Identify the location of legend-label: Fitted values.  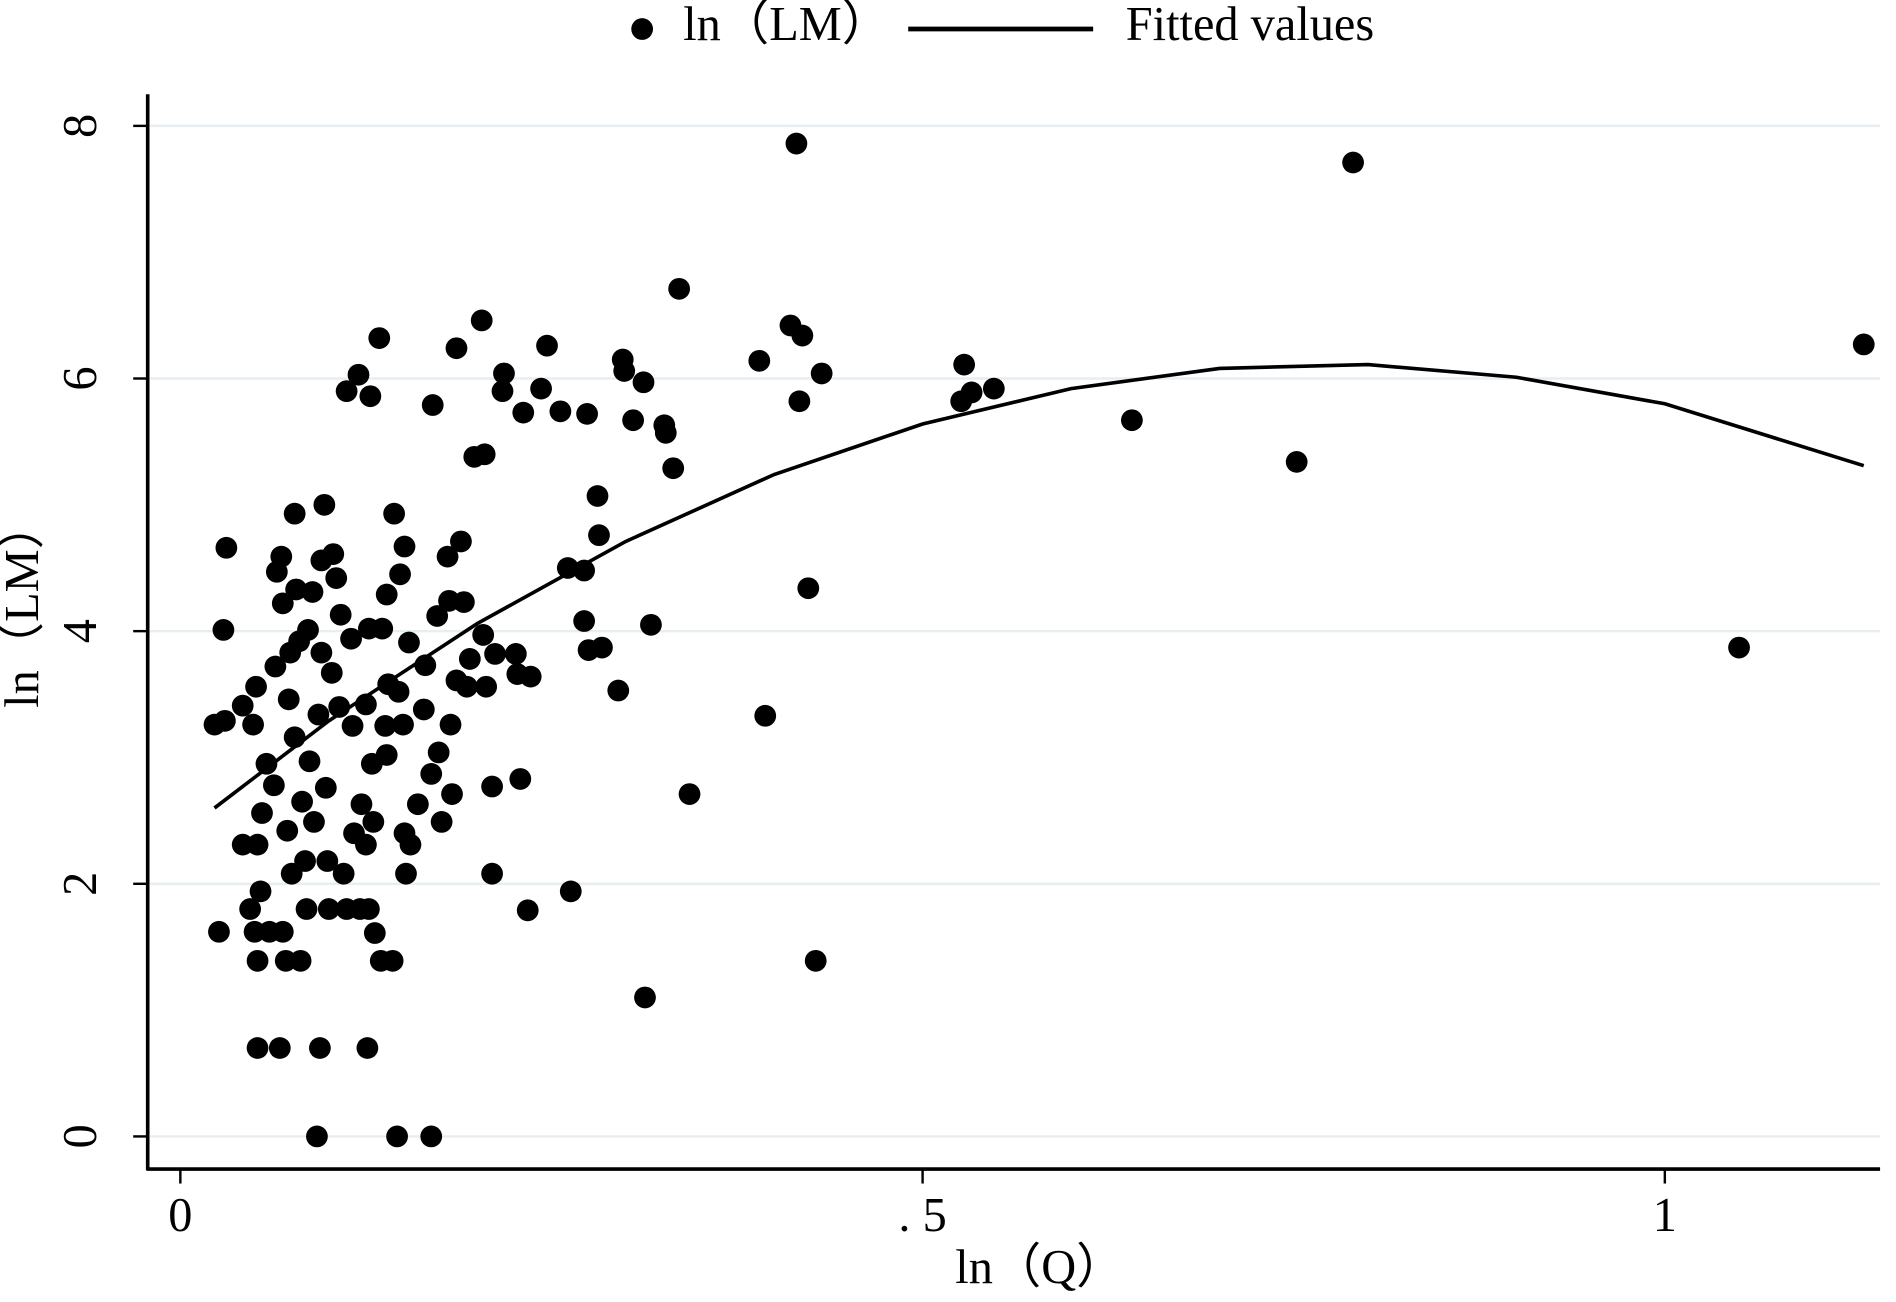
(1250, 25).